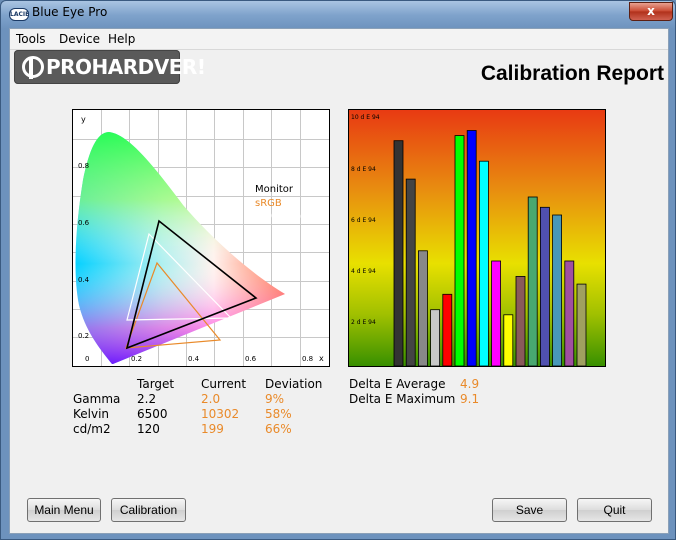  Describe the element at coordinates (251, 359) in the screenshot. I see `gamut-x-tick: 0.6` at that location.